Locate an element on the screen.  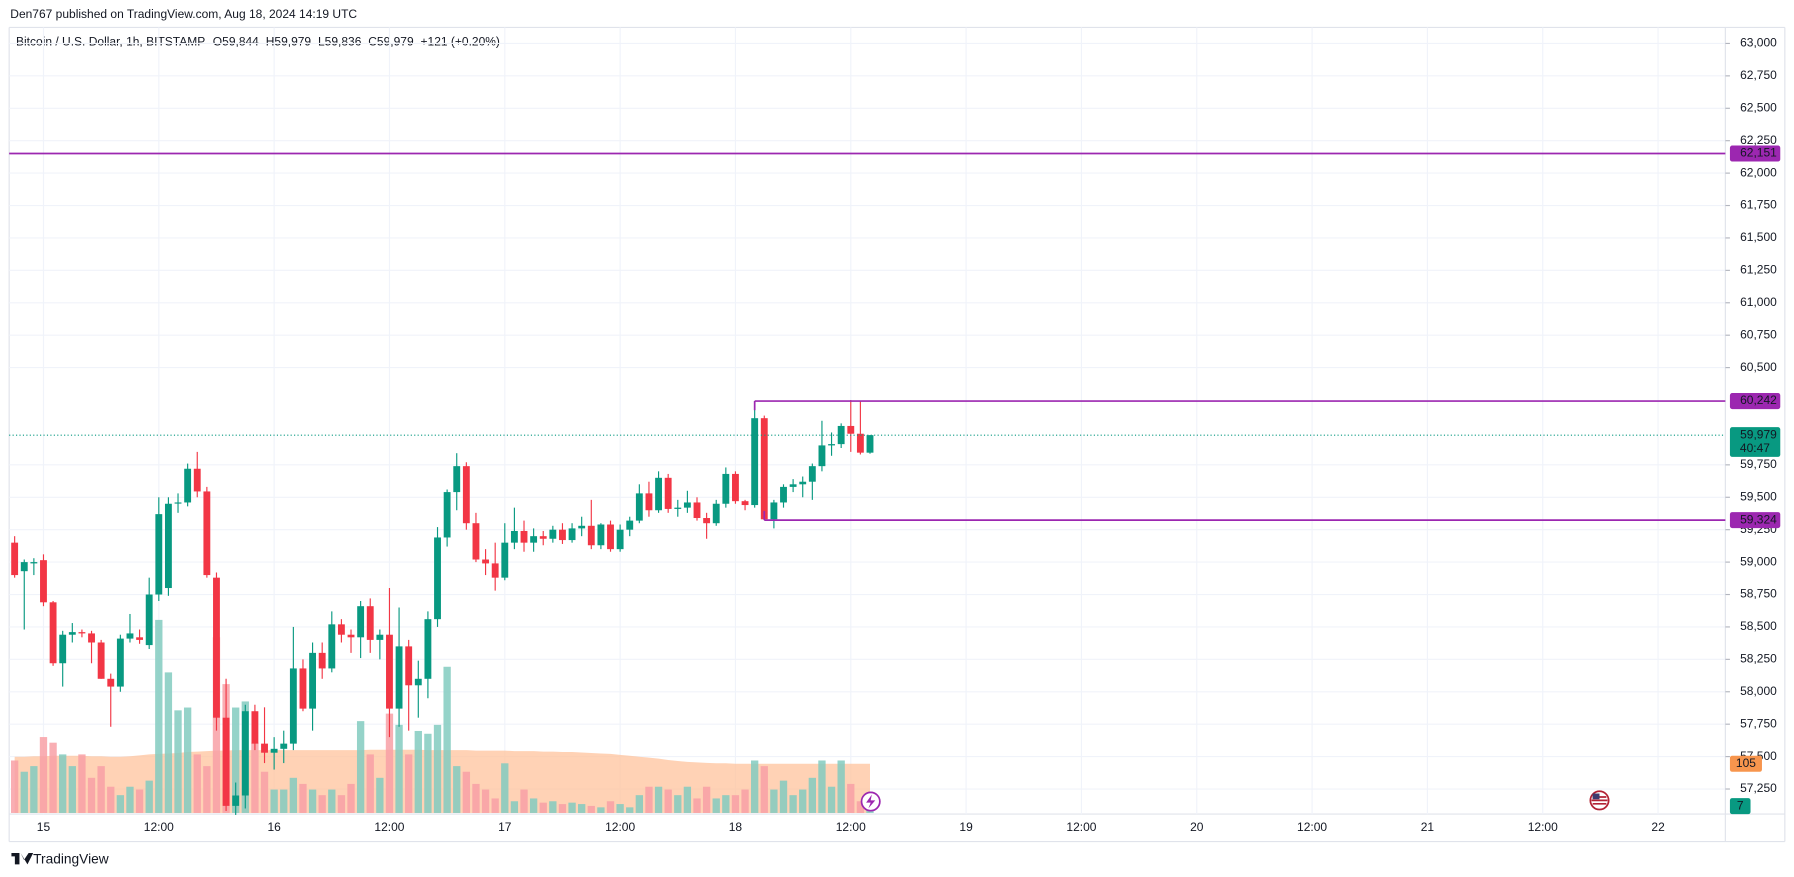
x-tick-label: 16 is located at coordinates (274, 827).